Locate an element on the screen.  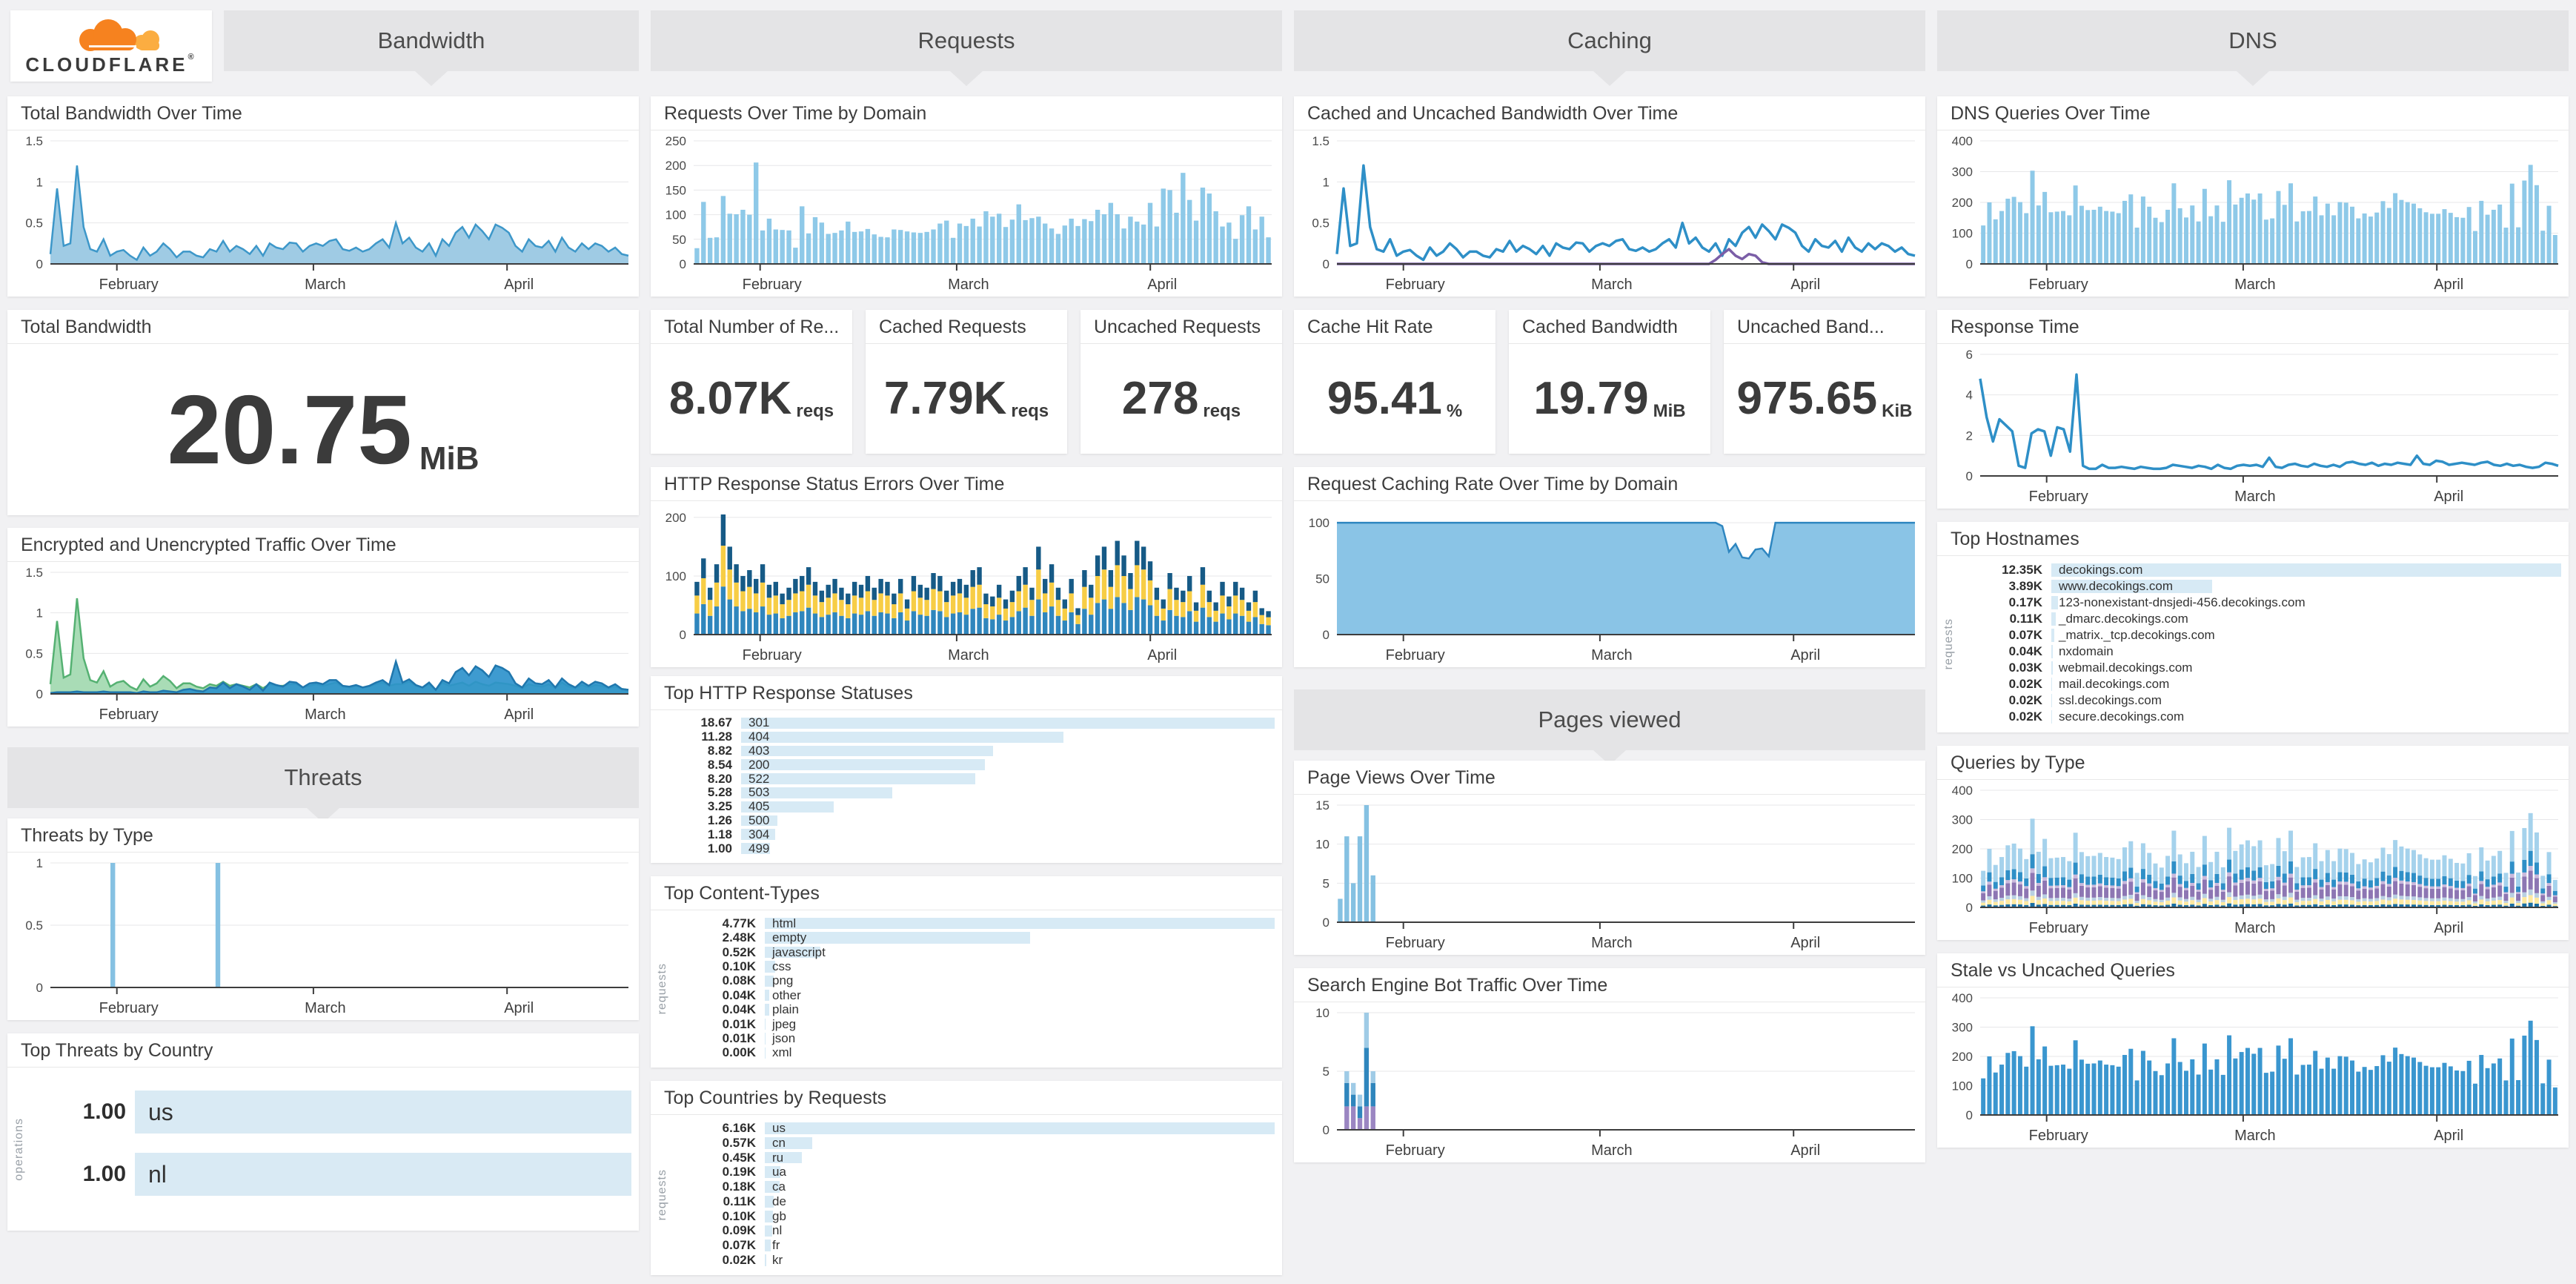
svg-text: 300 is located at coordinates (1962, 820).